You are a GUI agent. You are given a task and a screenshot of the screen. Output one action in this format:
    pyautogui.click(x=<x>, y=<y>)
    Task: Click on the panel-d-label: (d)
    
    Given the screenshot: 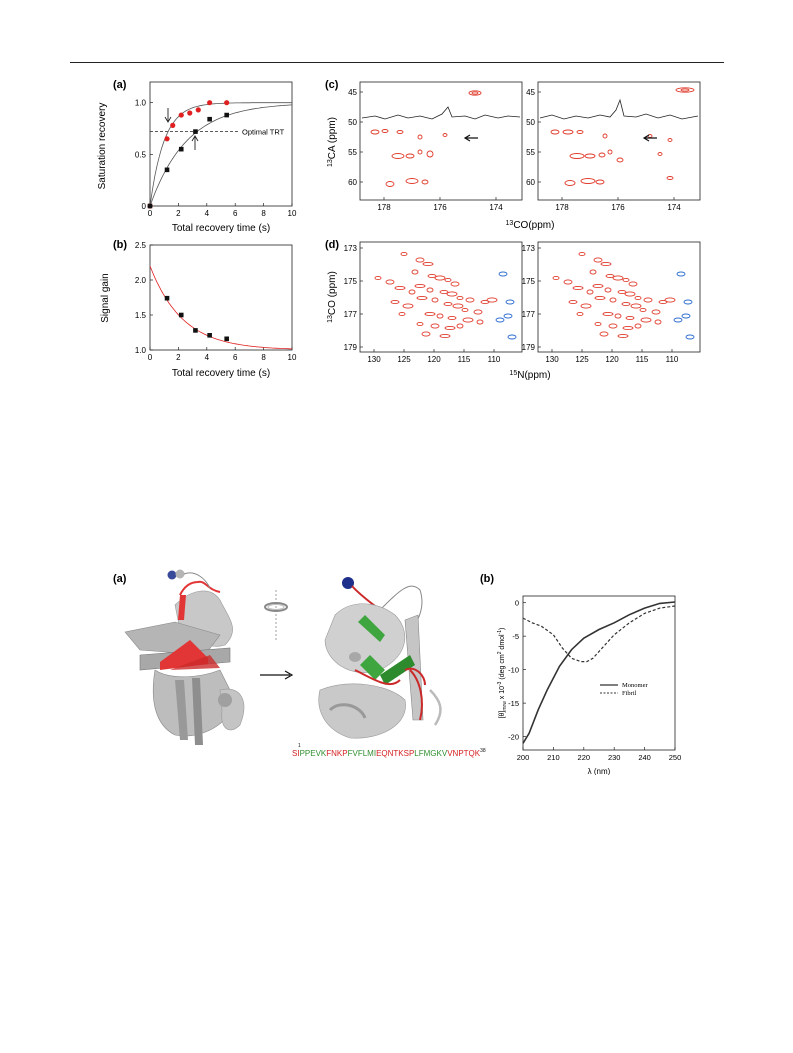 What is the action you would take?
    pyautogui.click(x=332, y=245)
    